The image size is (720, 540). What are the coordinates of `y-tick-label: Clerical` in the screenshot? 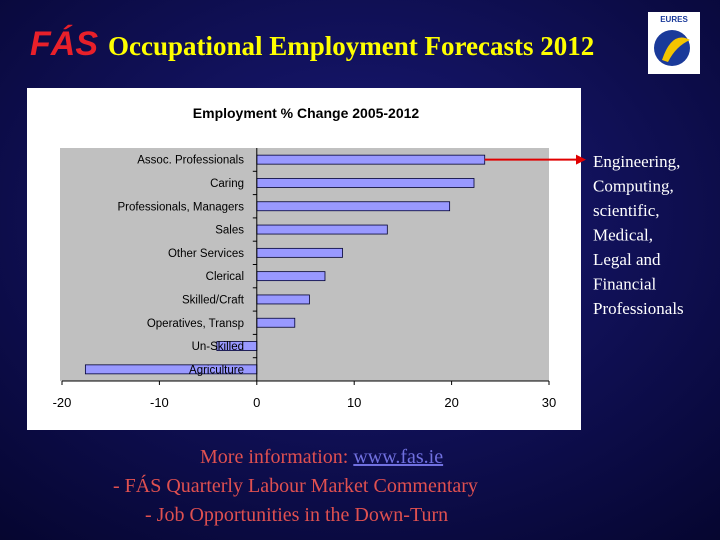 It's located at (225, 277).